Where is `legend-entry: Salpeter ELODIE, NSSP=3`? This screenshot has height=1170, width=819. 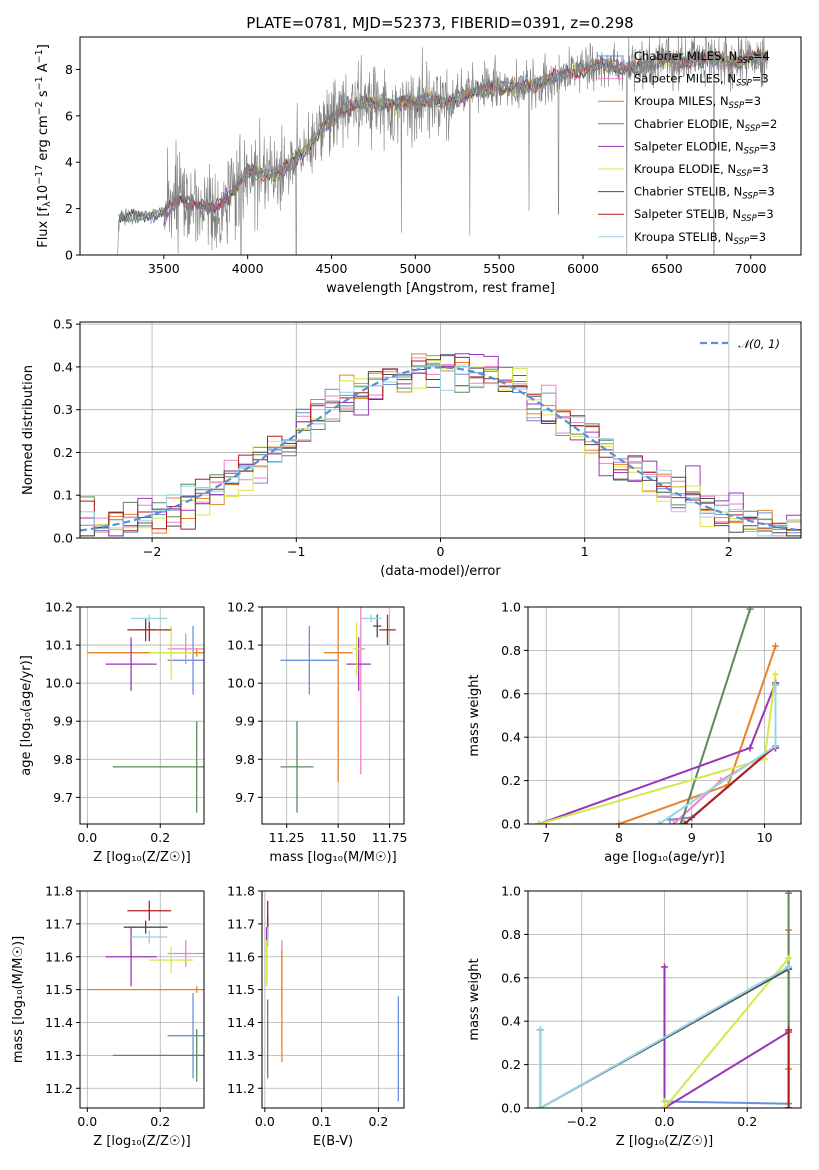 legend-entry: Salpeter ELODIE, NSSP=3 is located at coordinates (705, 147).